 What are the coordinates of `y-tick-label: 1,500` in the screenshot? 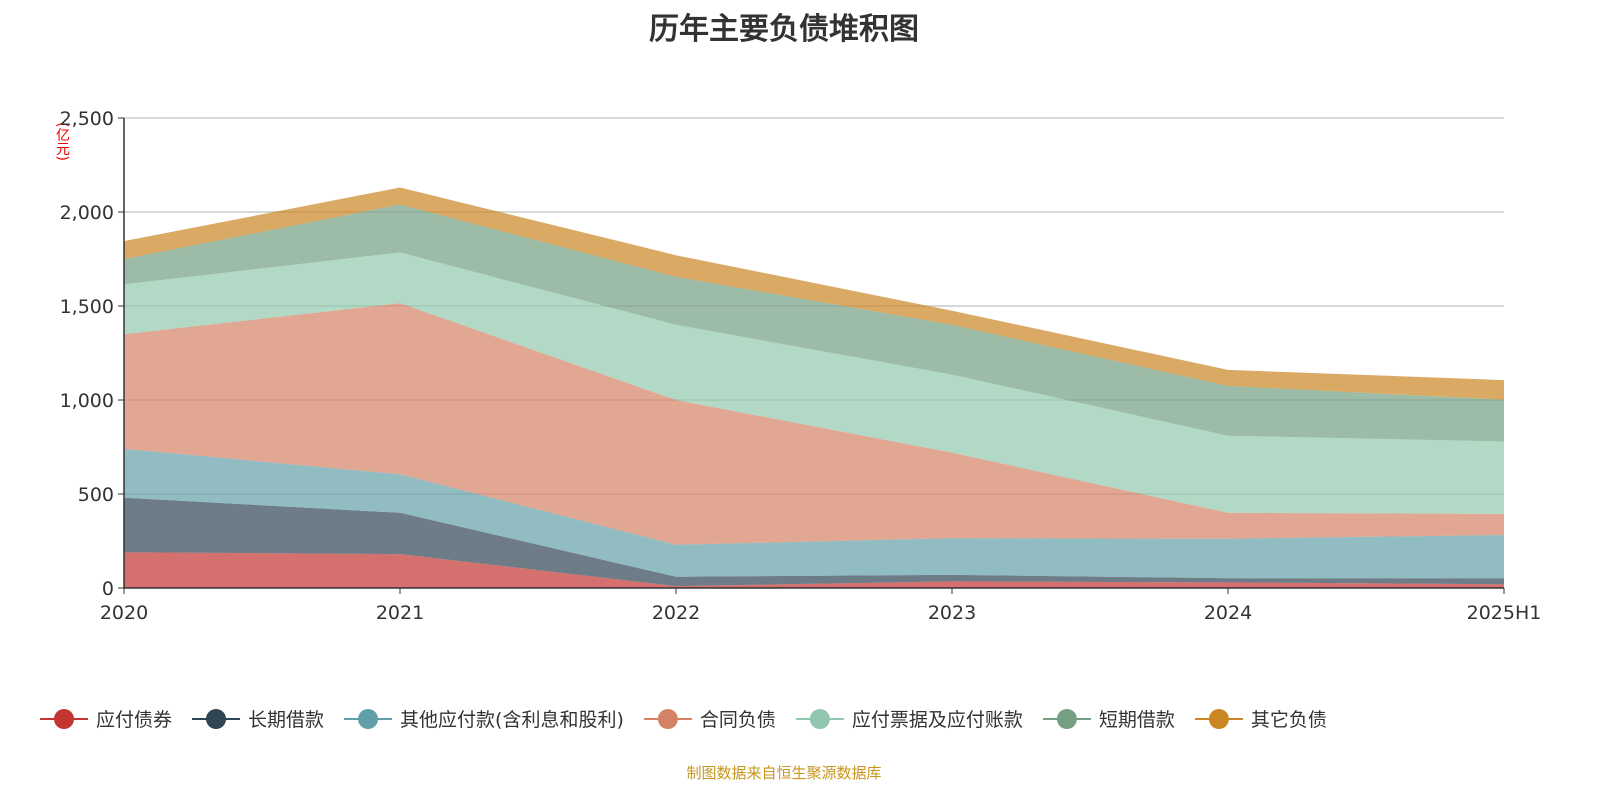 It's located at (87, 307).